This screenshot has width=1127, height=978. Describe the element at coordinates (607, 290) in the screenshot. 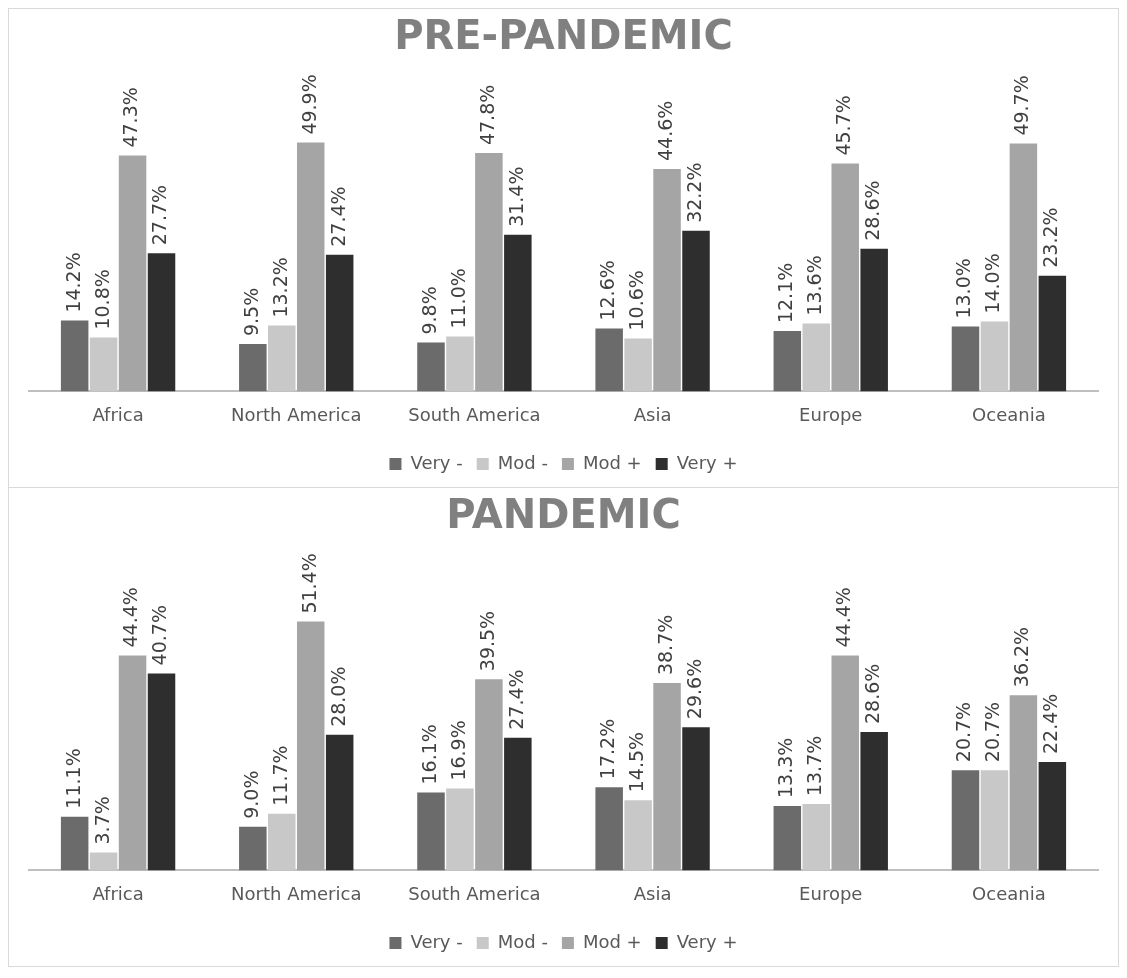

I see `data-label: 12.6%` at that location.